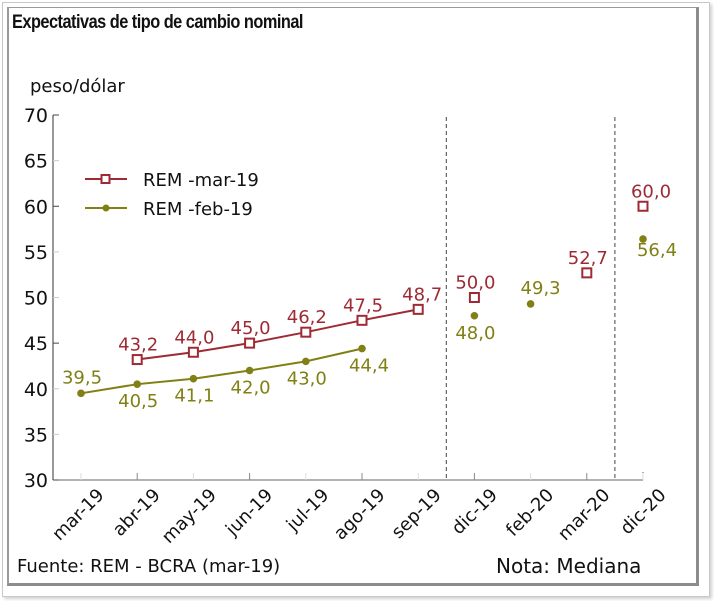  Describe the element at coordinates (475, 512) in the screenshot. I see `x-tick-label: dic-19` at that location.